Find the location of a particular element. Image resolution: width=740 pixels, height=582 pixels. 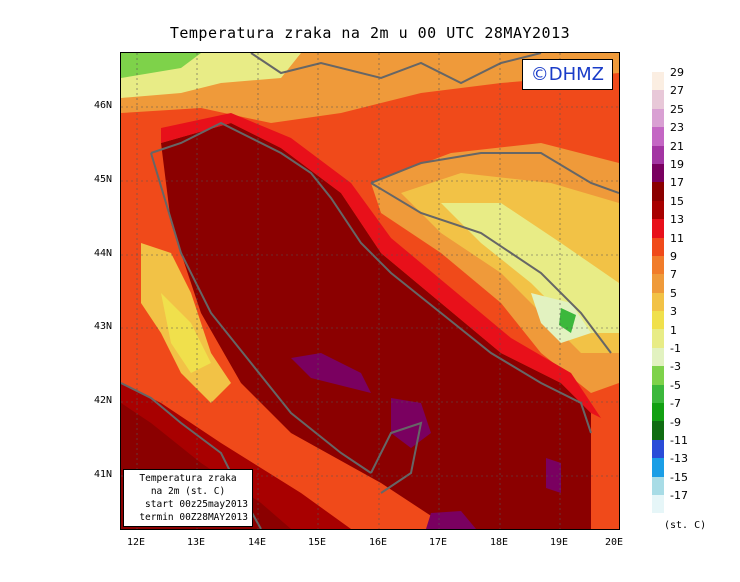

coastline-gargano is located at coordinates (396, 457).